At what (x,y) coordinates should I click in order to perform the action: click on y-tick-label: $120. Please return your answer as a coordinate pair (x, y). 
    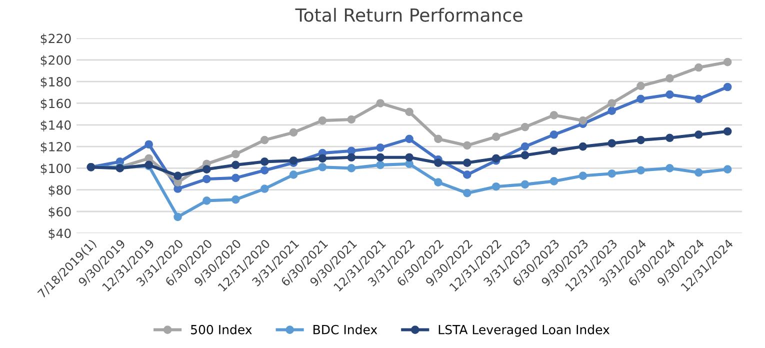
    Looking at the image, I should click on (55, 148).